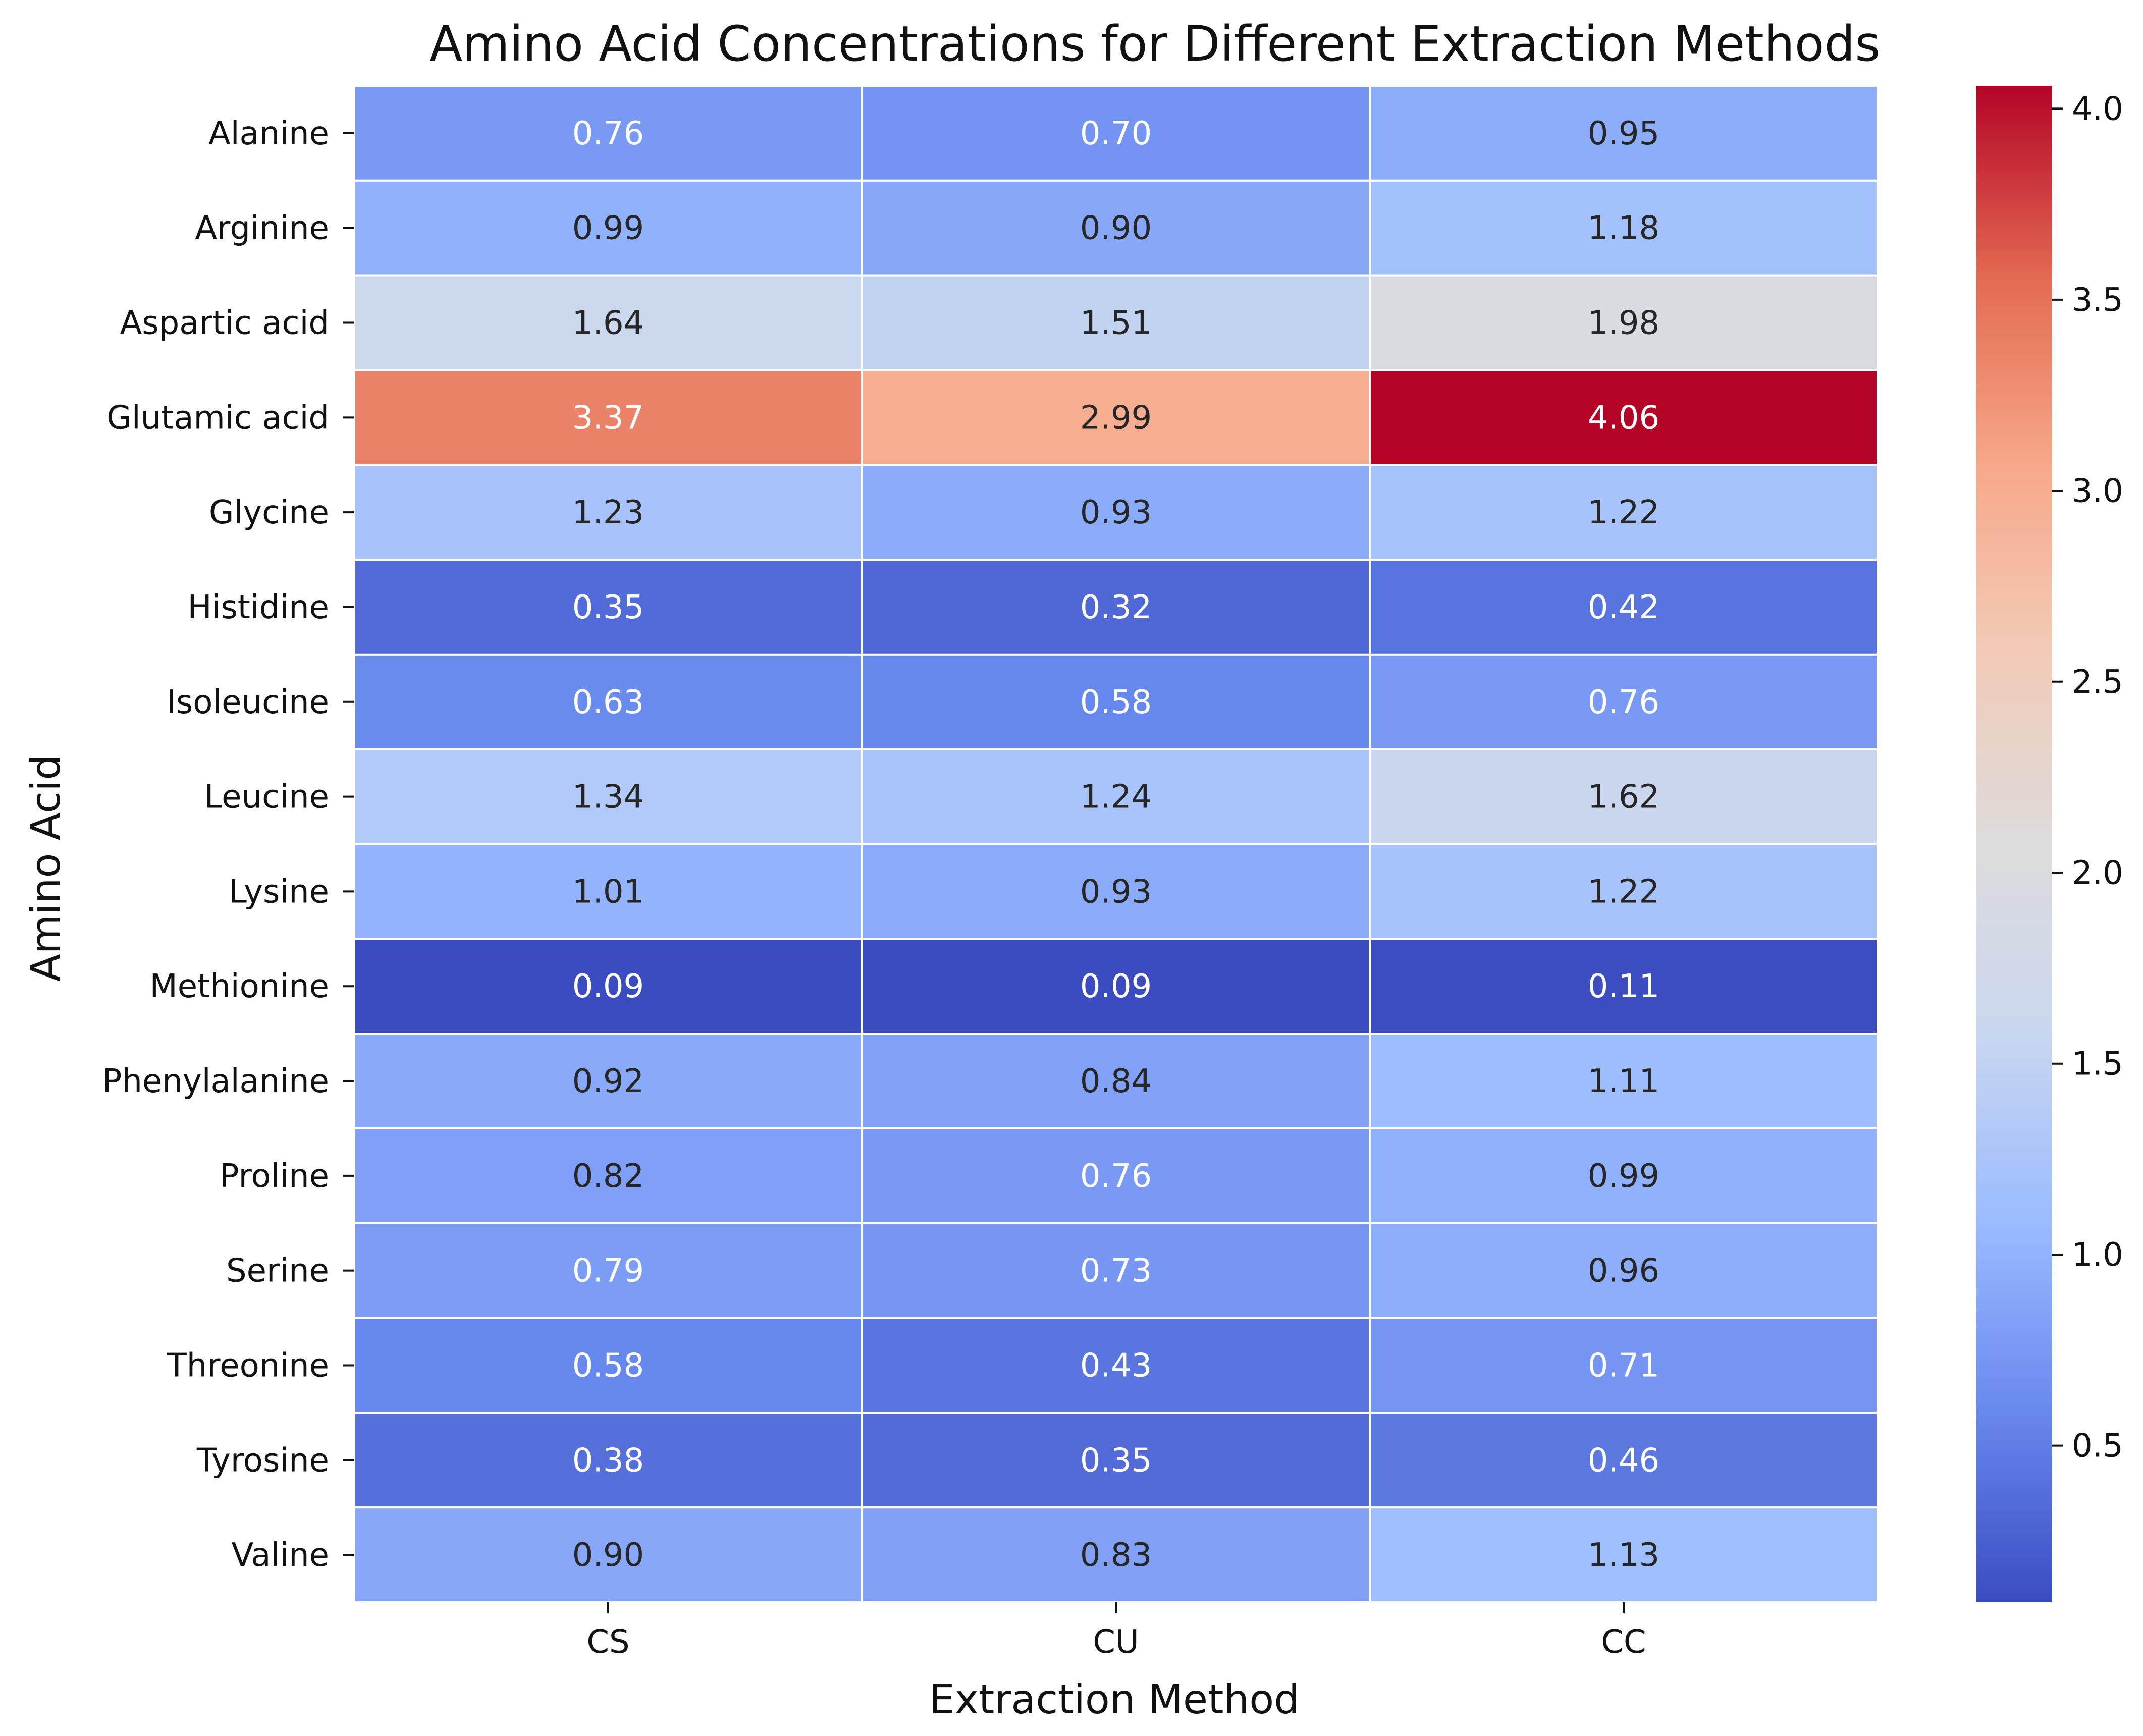 This screenshot has height=1736, width=2143. What do you see at coordinates (2014, 844) in the screenshot?
I see `colorbar-gradient` at bounding box center [2014, 844].